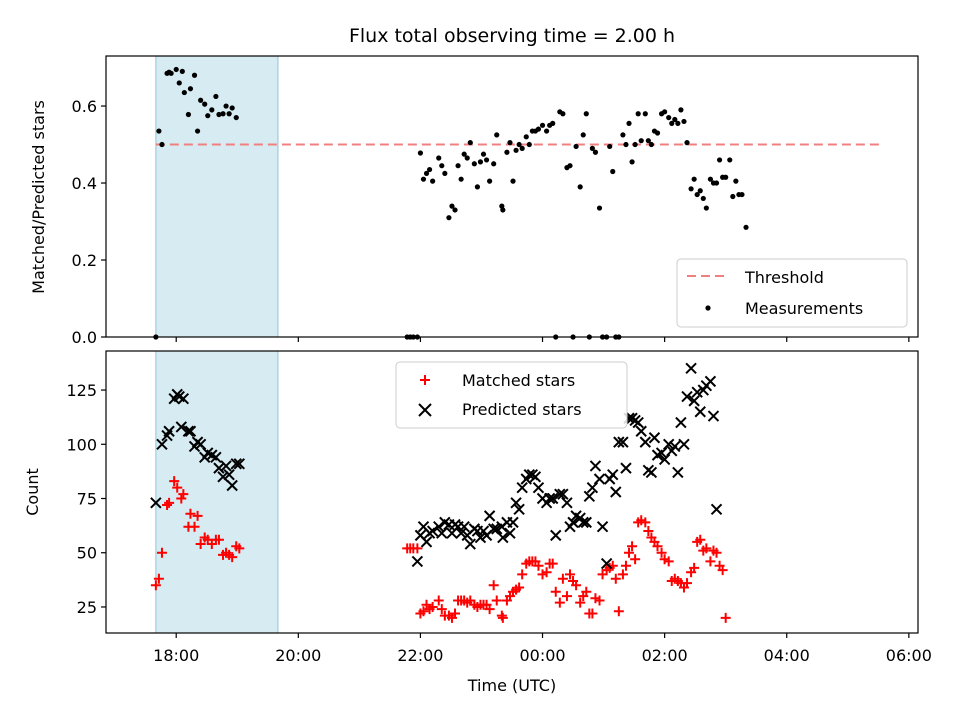 Image resolution: width=960 pixels, height=720 pixels. What do you see at coordinates (176, 655) in the screenshot?
I see `x-tick-label: 18:00` at bounding box center [176, 655].